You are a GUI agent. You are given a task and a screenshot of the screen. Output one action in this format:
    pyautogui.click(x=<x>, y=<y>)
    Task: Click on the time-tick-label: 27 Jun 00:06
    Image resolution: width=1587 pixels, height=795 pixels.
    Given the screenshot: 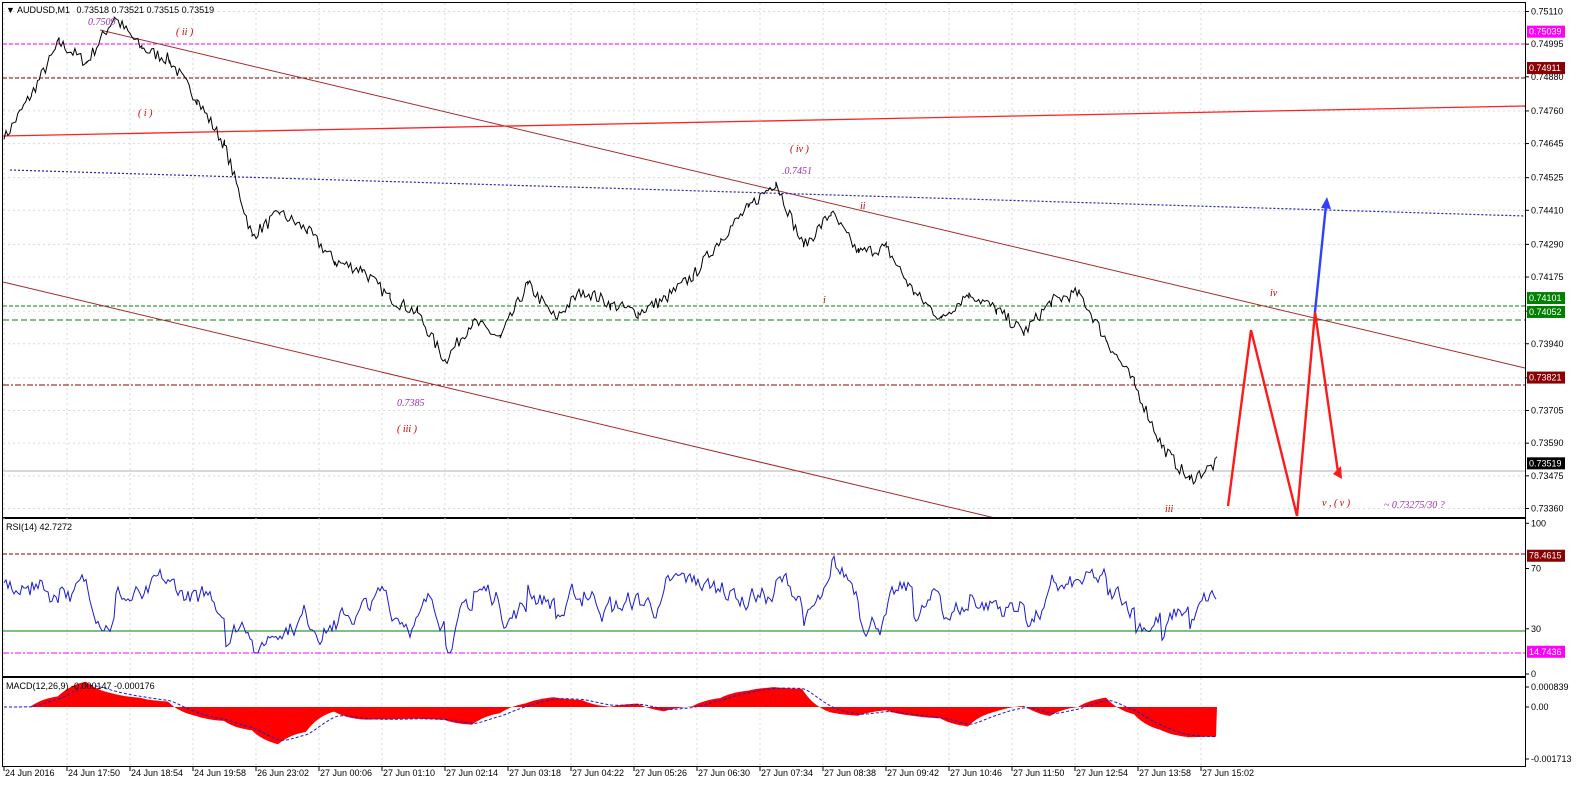 What is the action you would take?
    pyautogui.click(x=346, y=773)
    